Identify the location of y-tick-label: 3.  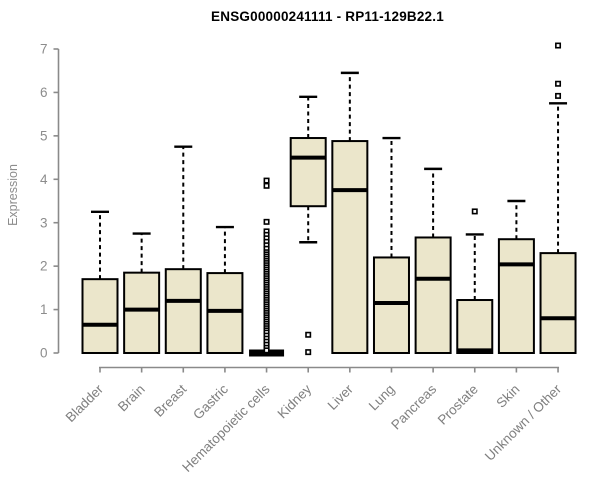
(44, 222).